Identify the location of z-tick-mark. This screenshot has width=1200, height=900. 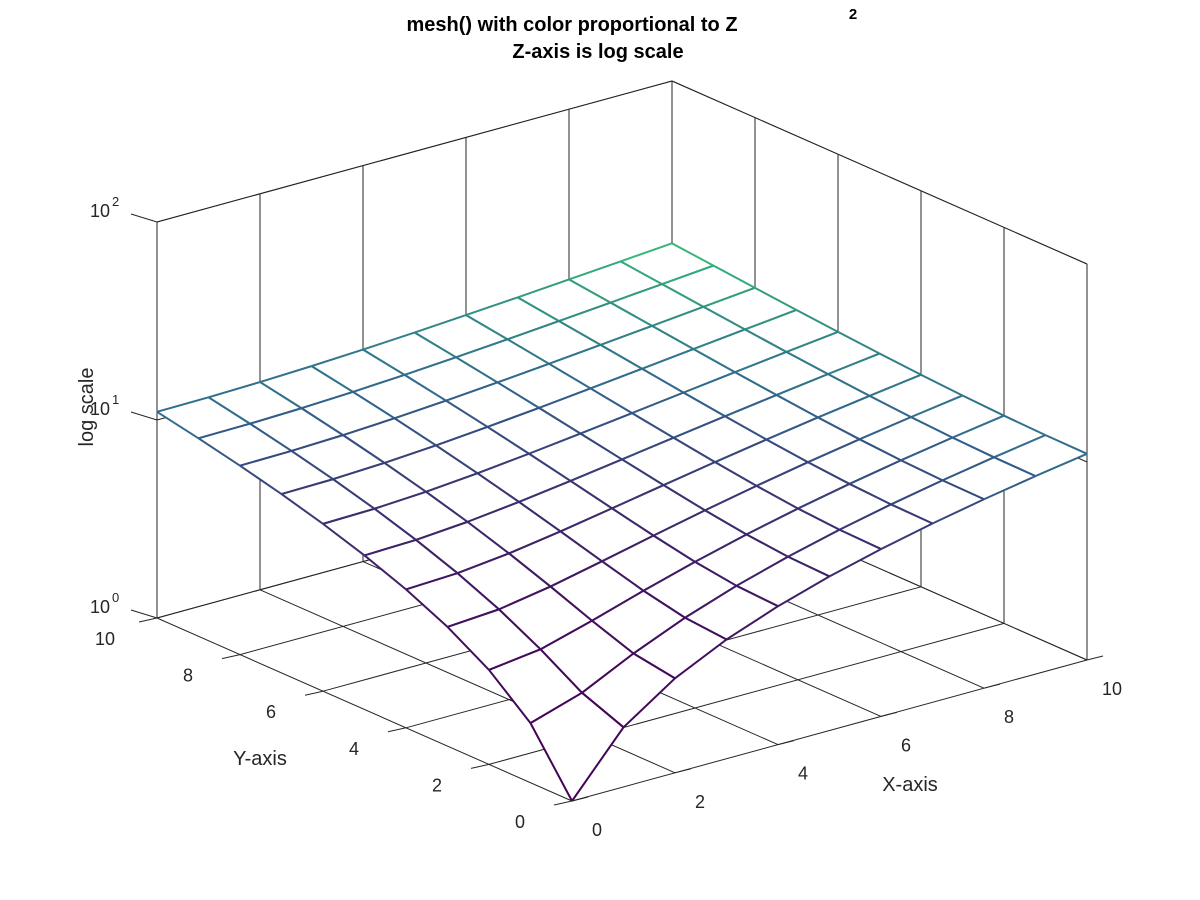
(144, 416).